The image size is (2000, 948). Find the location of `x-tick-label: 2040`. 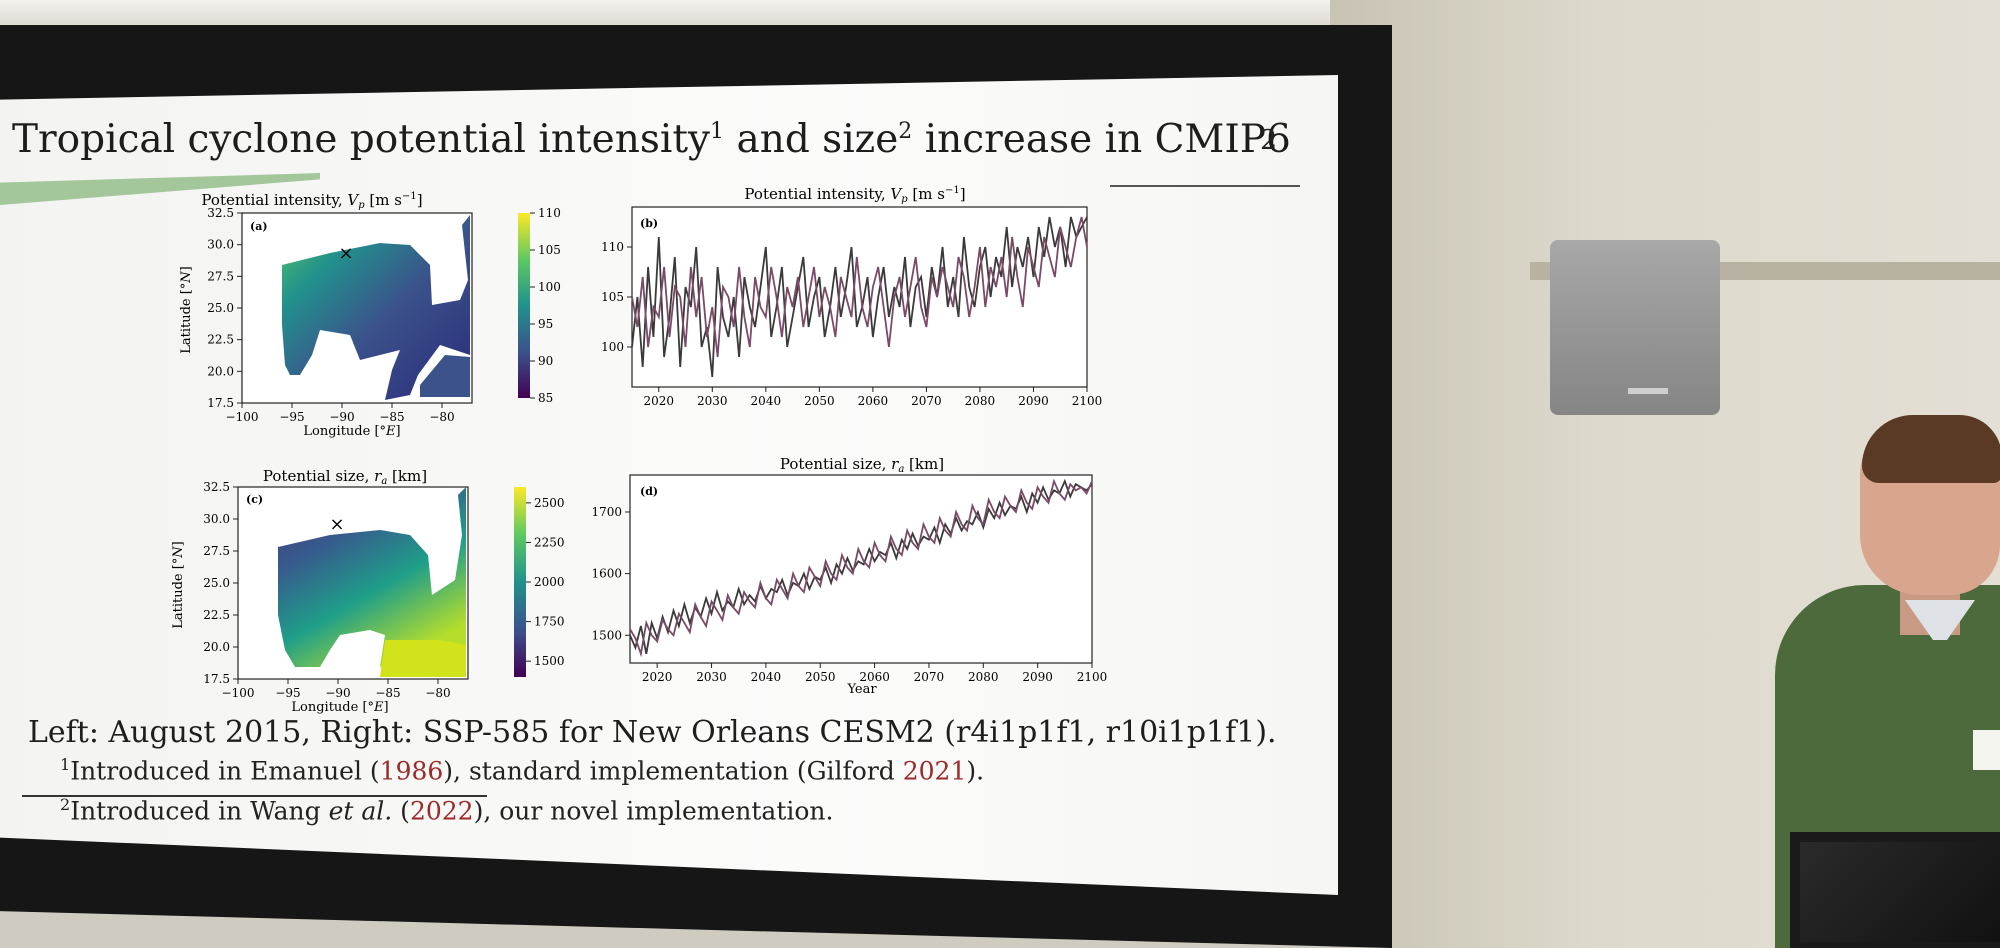

x-tick-label: 2040 is located at coordinates (766, 401).